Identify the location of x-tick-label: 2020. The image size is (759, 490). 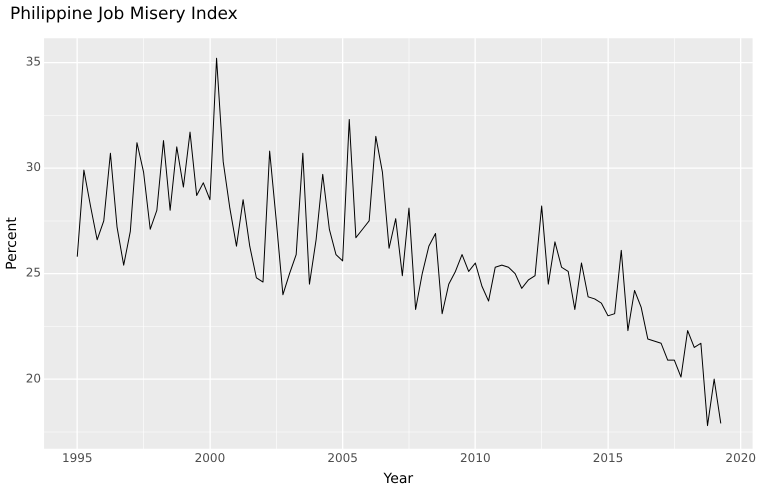
(740, 458).